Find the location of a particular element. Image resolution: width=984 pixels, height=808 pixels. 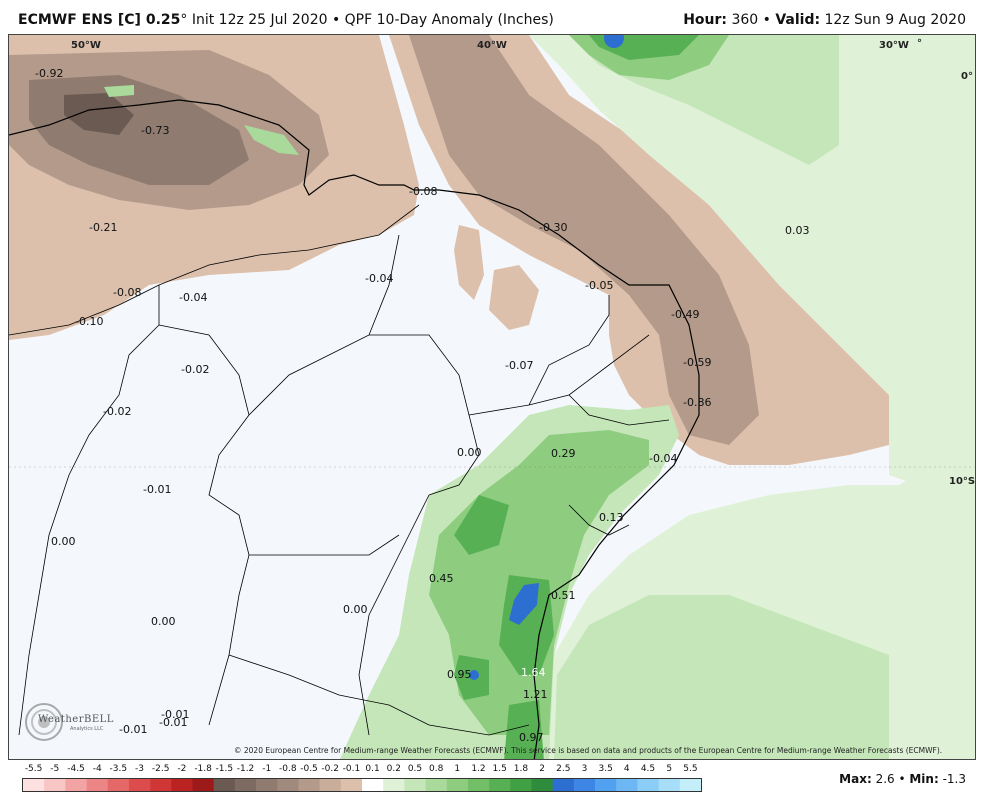

model-name: ECMWF ENS [C] 0.25 is located at coordinates (99, 20).